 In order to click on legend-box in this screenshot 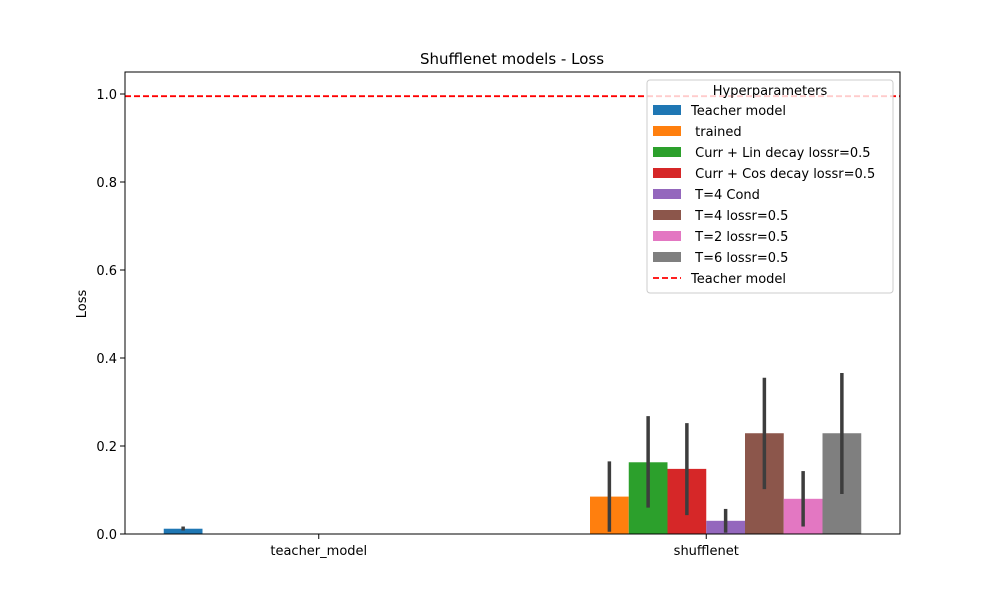, I will do `click(770, 186)`.